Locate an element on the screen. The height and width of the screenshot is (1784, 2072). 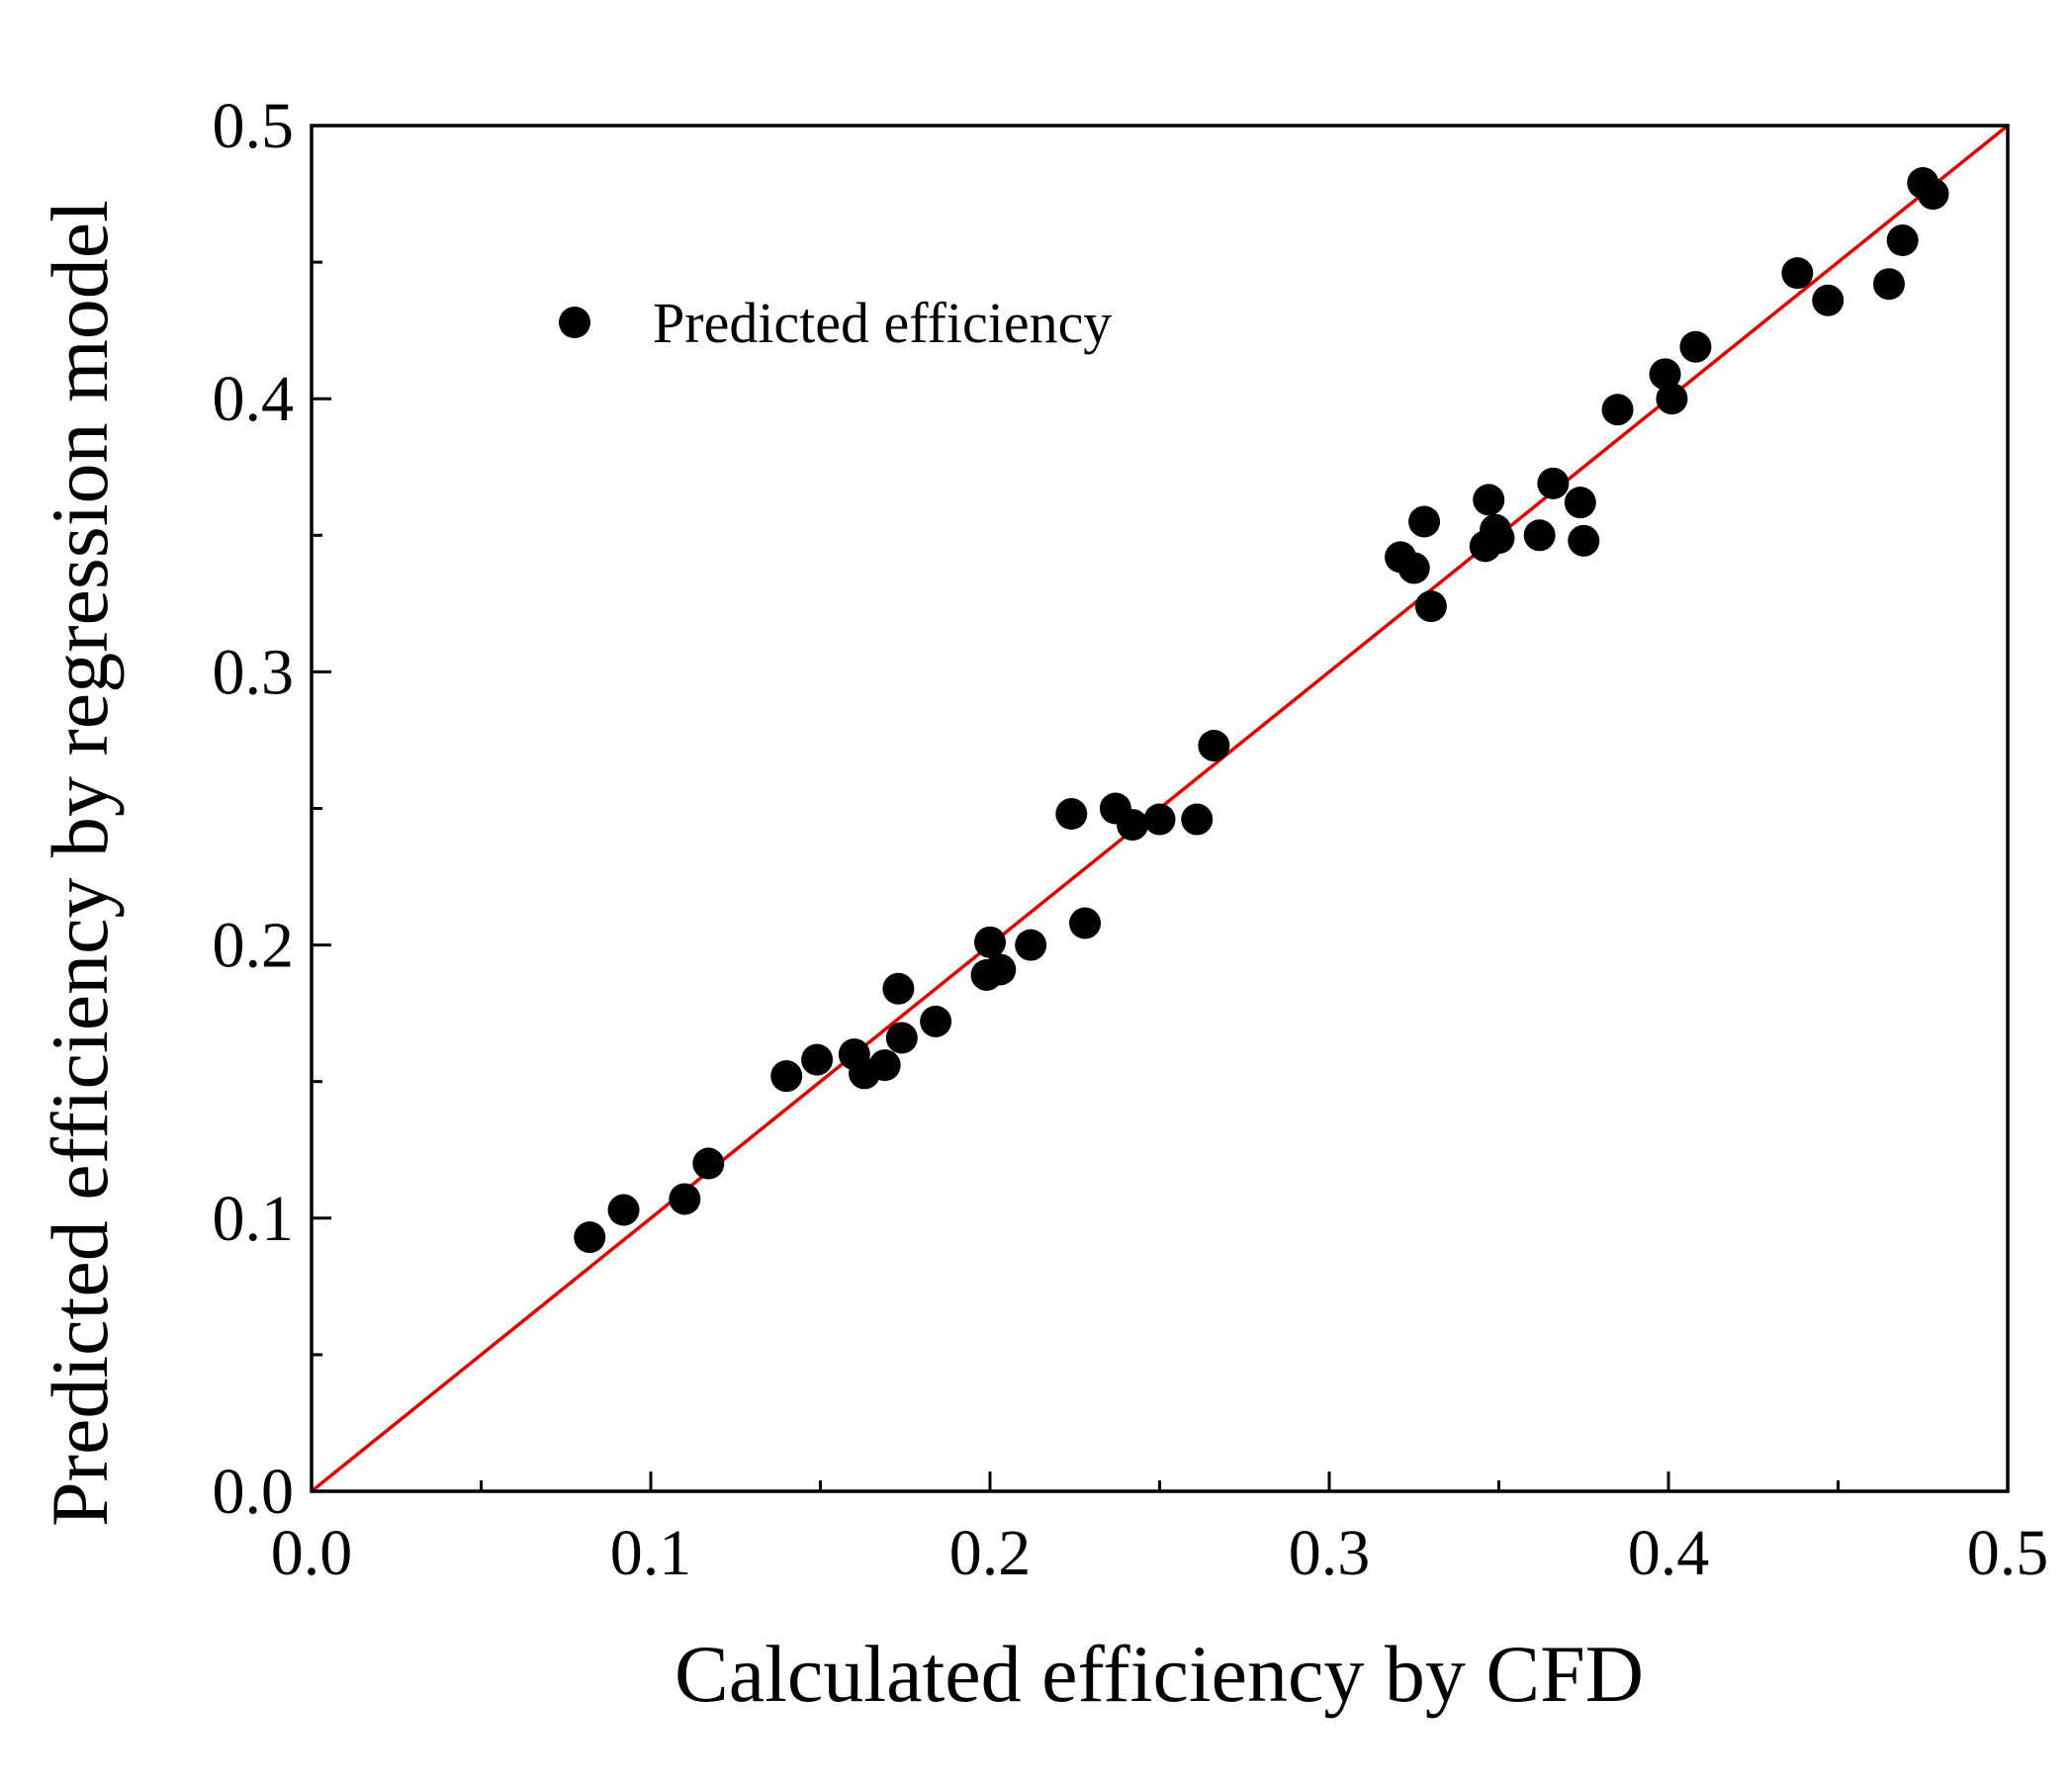
x-tick-label: 0.5 is located at coordinates (2008, 1553).